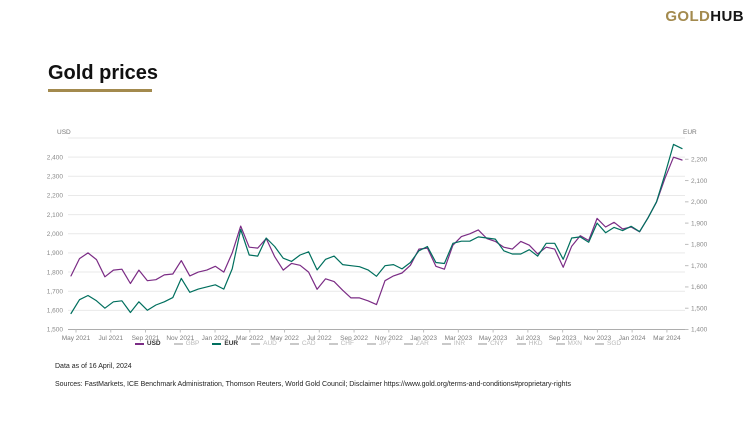  What do you see at coordinates (597, 338) in the screenshot?
I see `x-axis-tick-label: Nov 2023` at bounding box center [597, 338].